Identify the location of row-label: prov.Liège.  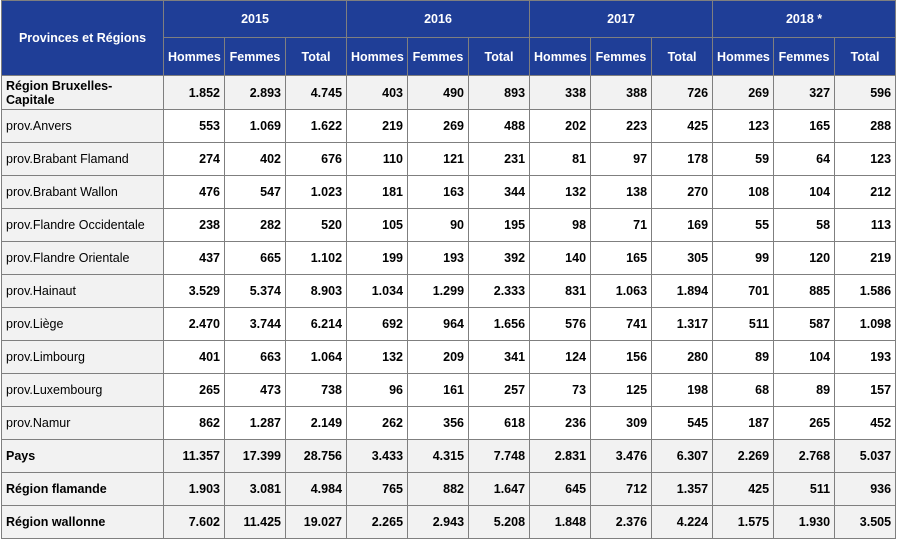
(82, 324).